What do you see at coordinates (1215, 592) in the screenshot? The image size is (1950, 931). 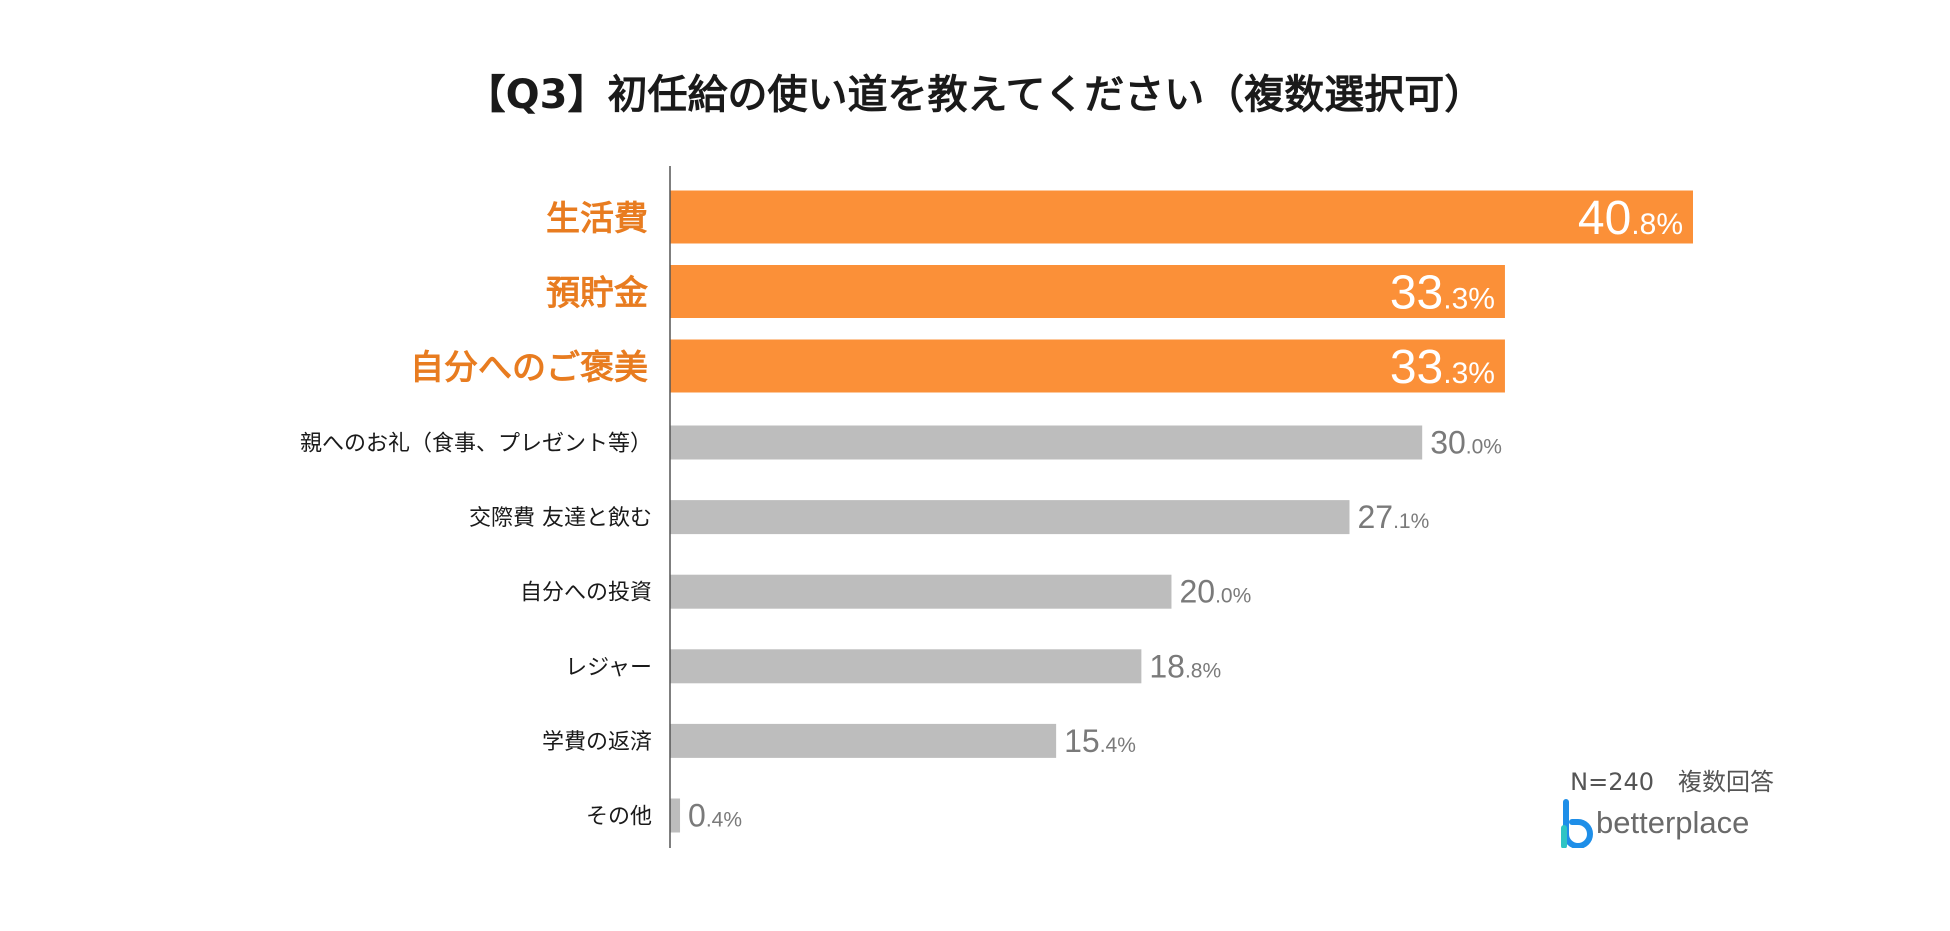 I see `value-label-5: 20.0%` at bounding box center [1215, 592].